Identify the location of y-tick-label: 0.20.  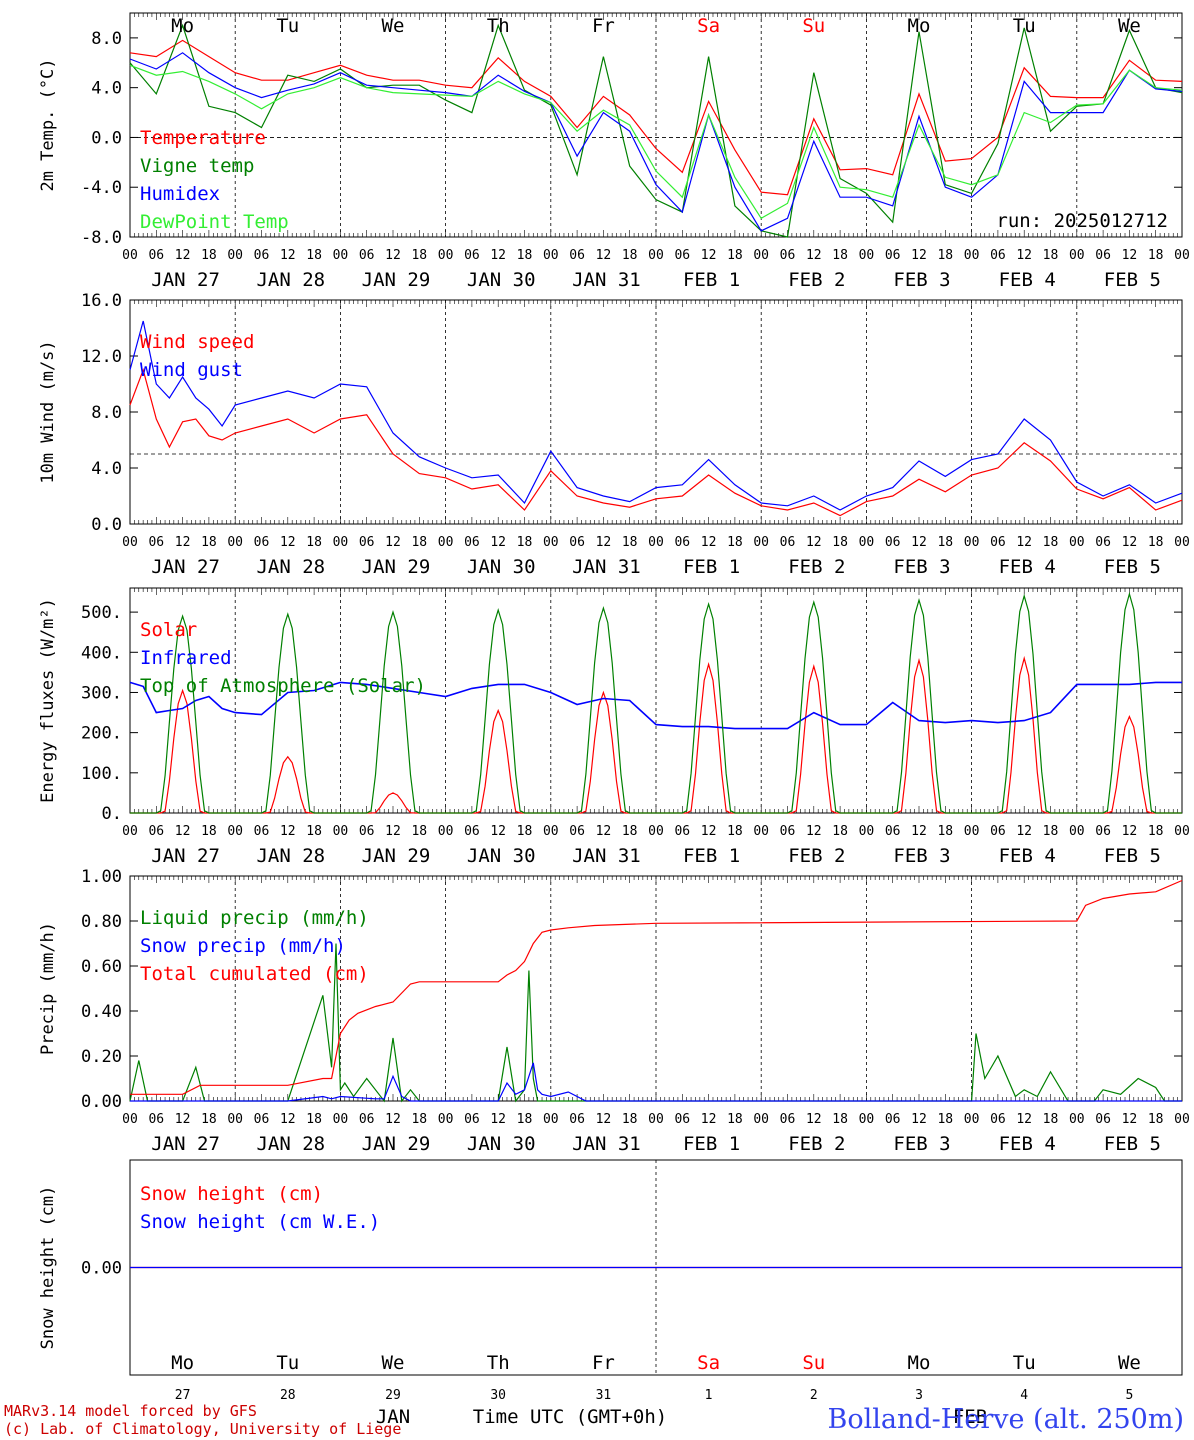
(101, 1057).